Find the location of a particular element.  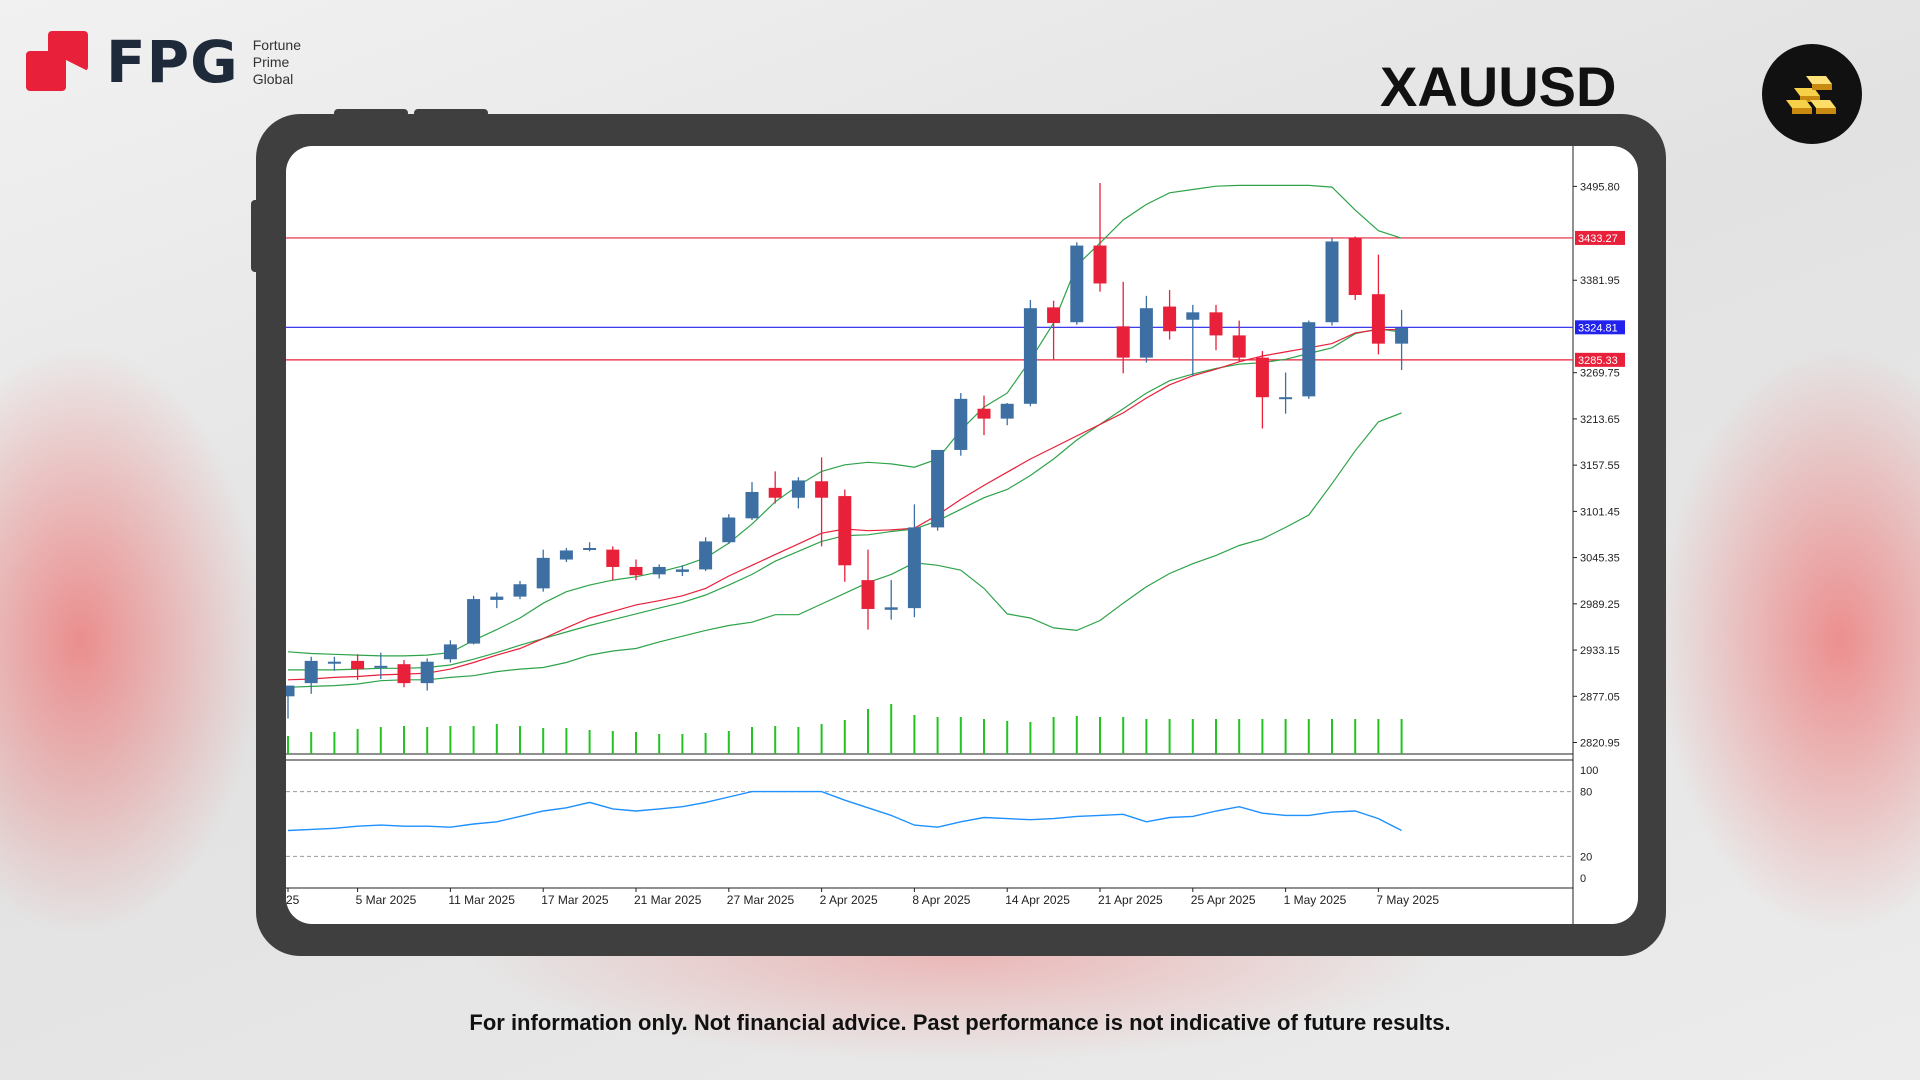

indicator-level-label: 100 is located at coordinates (1589, 771).